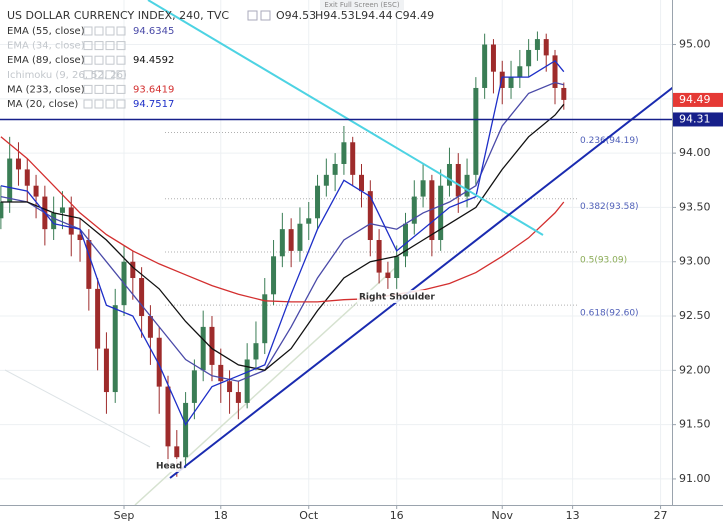 The height and width of the screenshot is (526, 723). What do you see at coordinates (414, 15) in the screenshot?
I see `ohlc: C94.49` at bounding box center [414, 15].